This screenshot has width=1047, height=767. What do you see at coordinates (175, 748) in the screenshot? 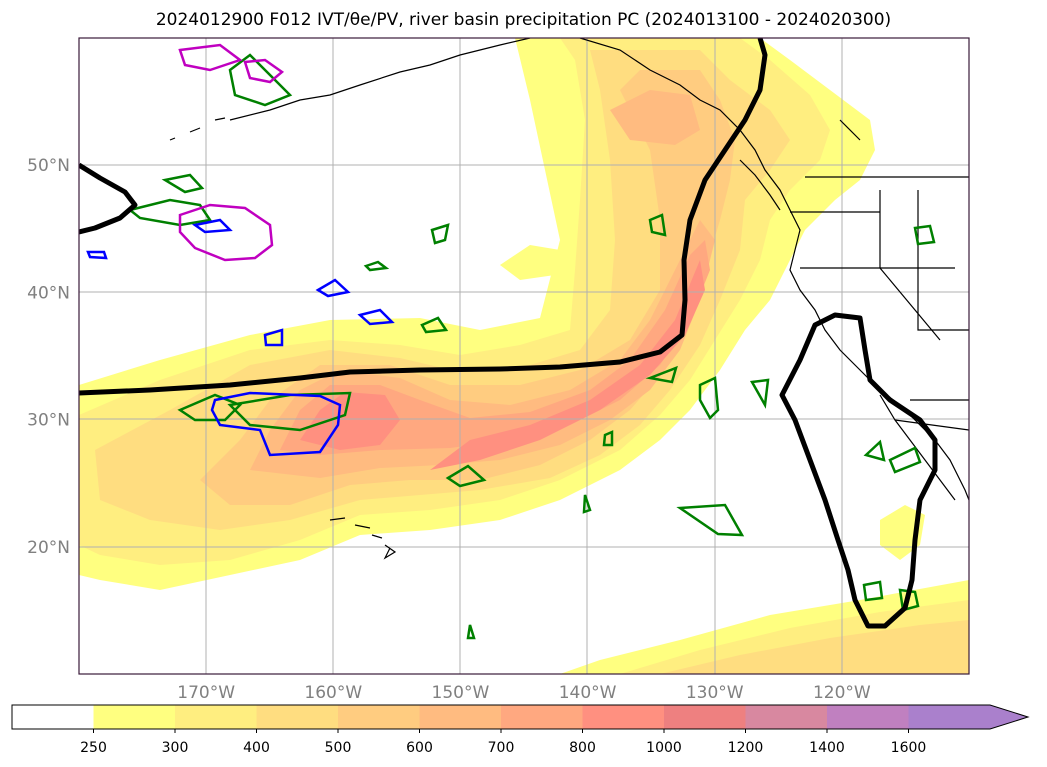
I see `colorbar-tick-label: 300` at bounding box center [175, 748].